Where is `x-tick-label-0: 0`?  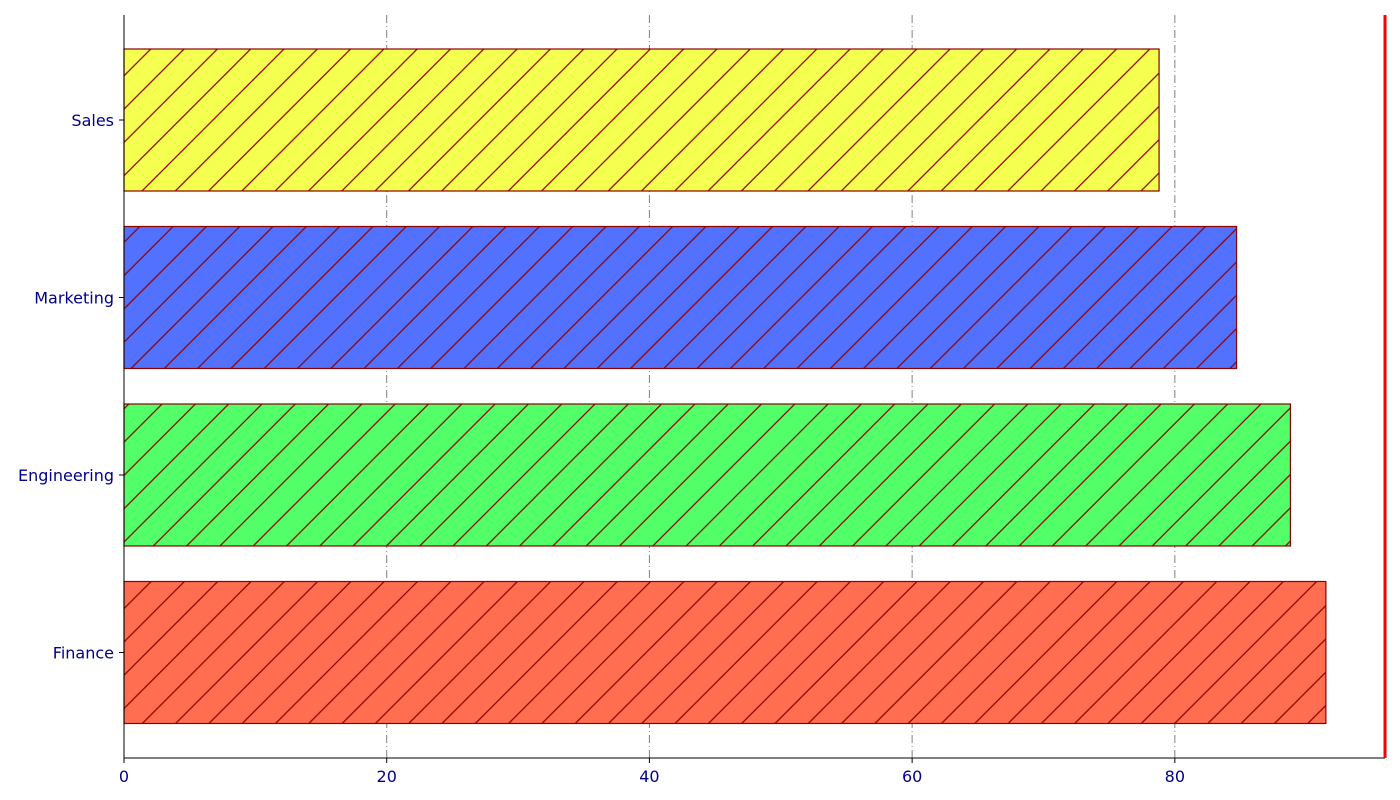 x-tick-label-0: 0 is located at coordinates (124, 776).